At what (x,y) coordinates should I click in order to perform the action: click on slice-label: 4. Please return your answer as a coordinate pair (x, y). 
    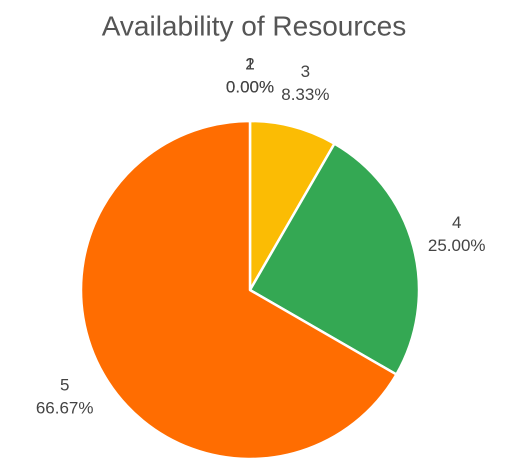
    Looking at the image, I should click on (456, 222).